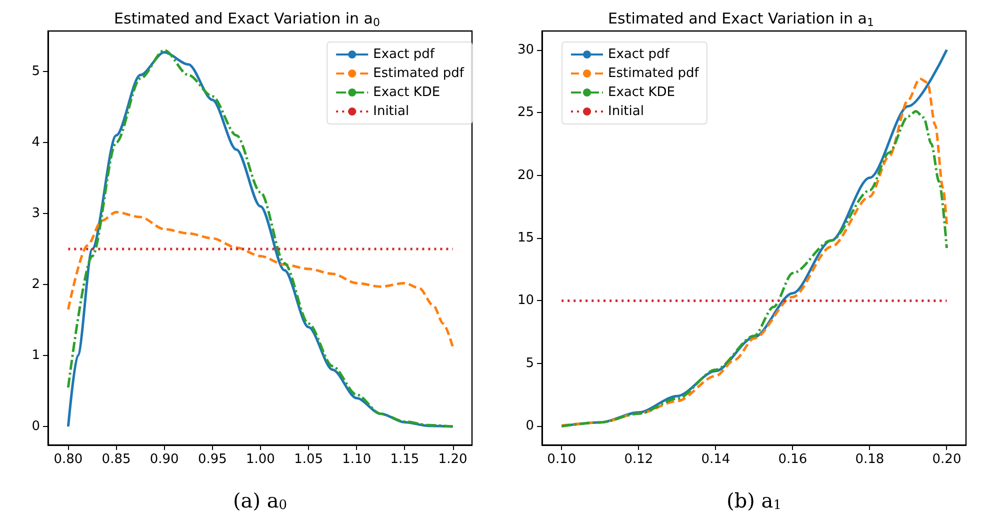  Describe the element at coordinates (793, 459) in the screenshot. I see `x-tick-label: 0.16` at that location.